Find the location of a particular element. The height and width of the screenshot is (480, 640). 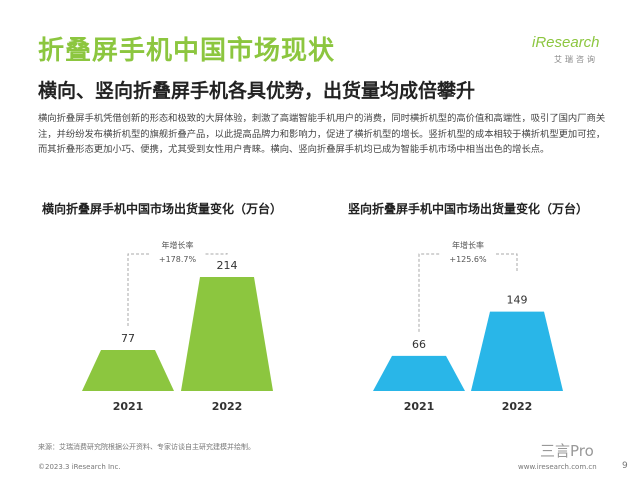

category-label-horizontal-2021: 2021 is located at coordinates (128, 406).